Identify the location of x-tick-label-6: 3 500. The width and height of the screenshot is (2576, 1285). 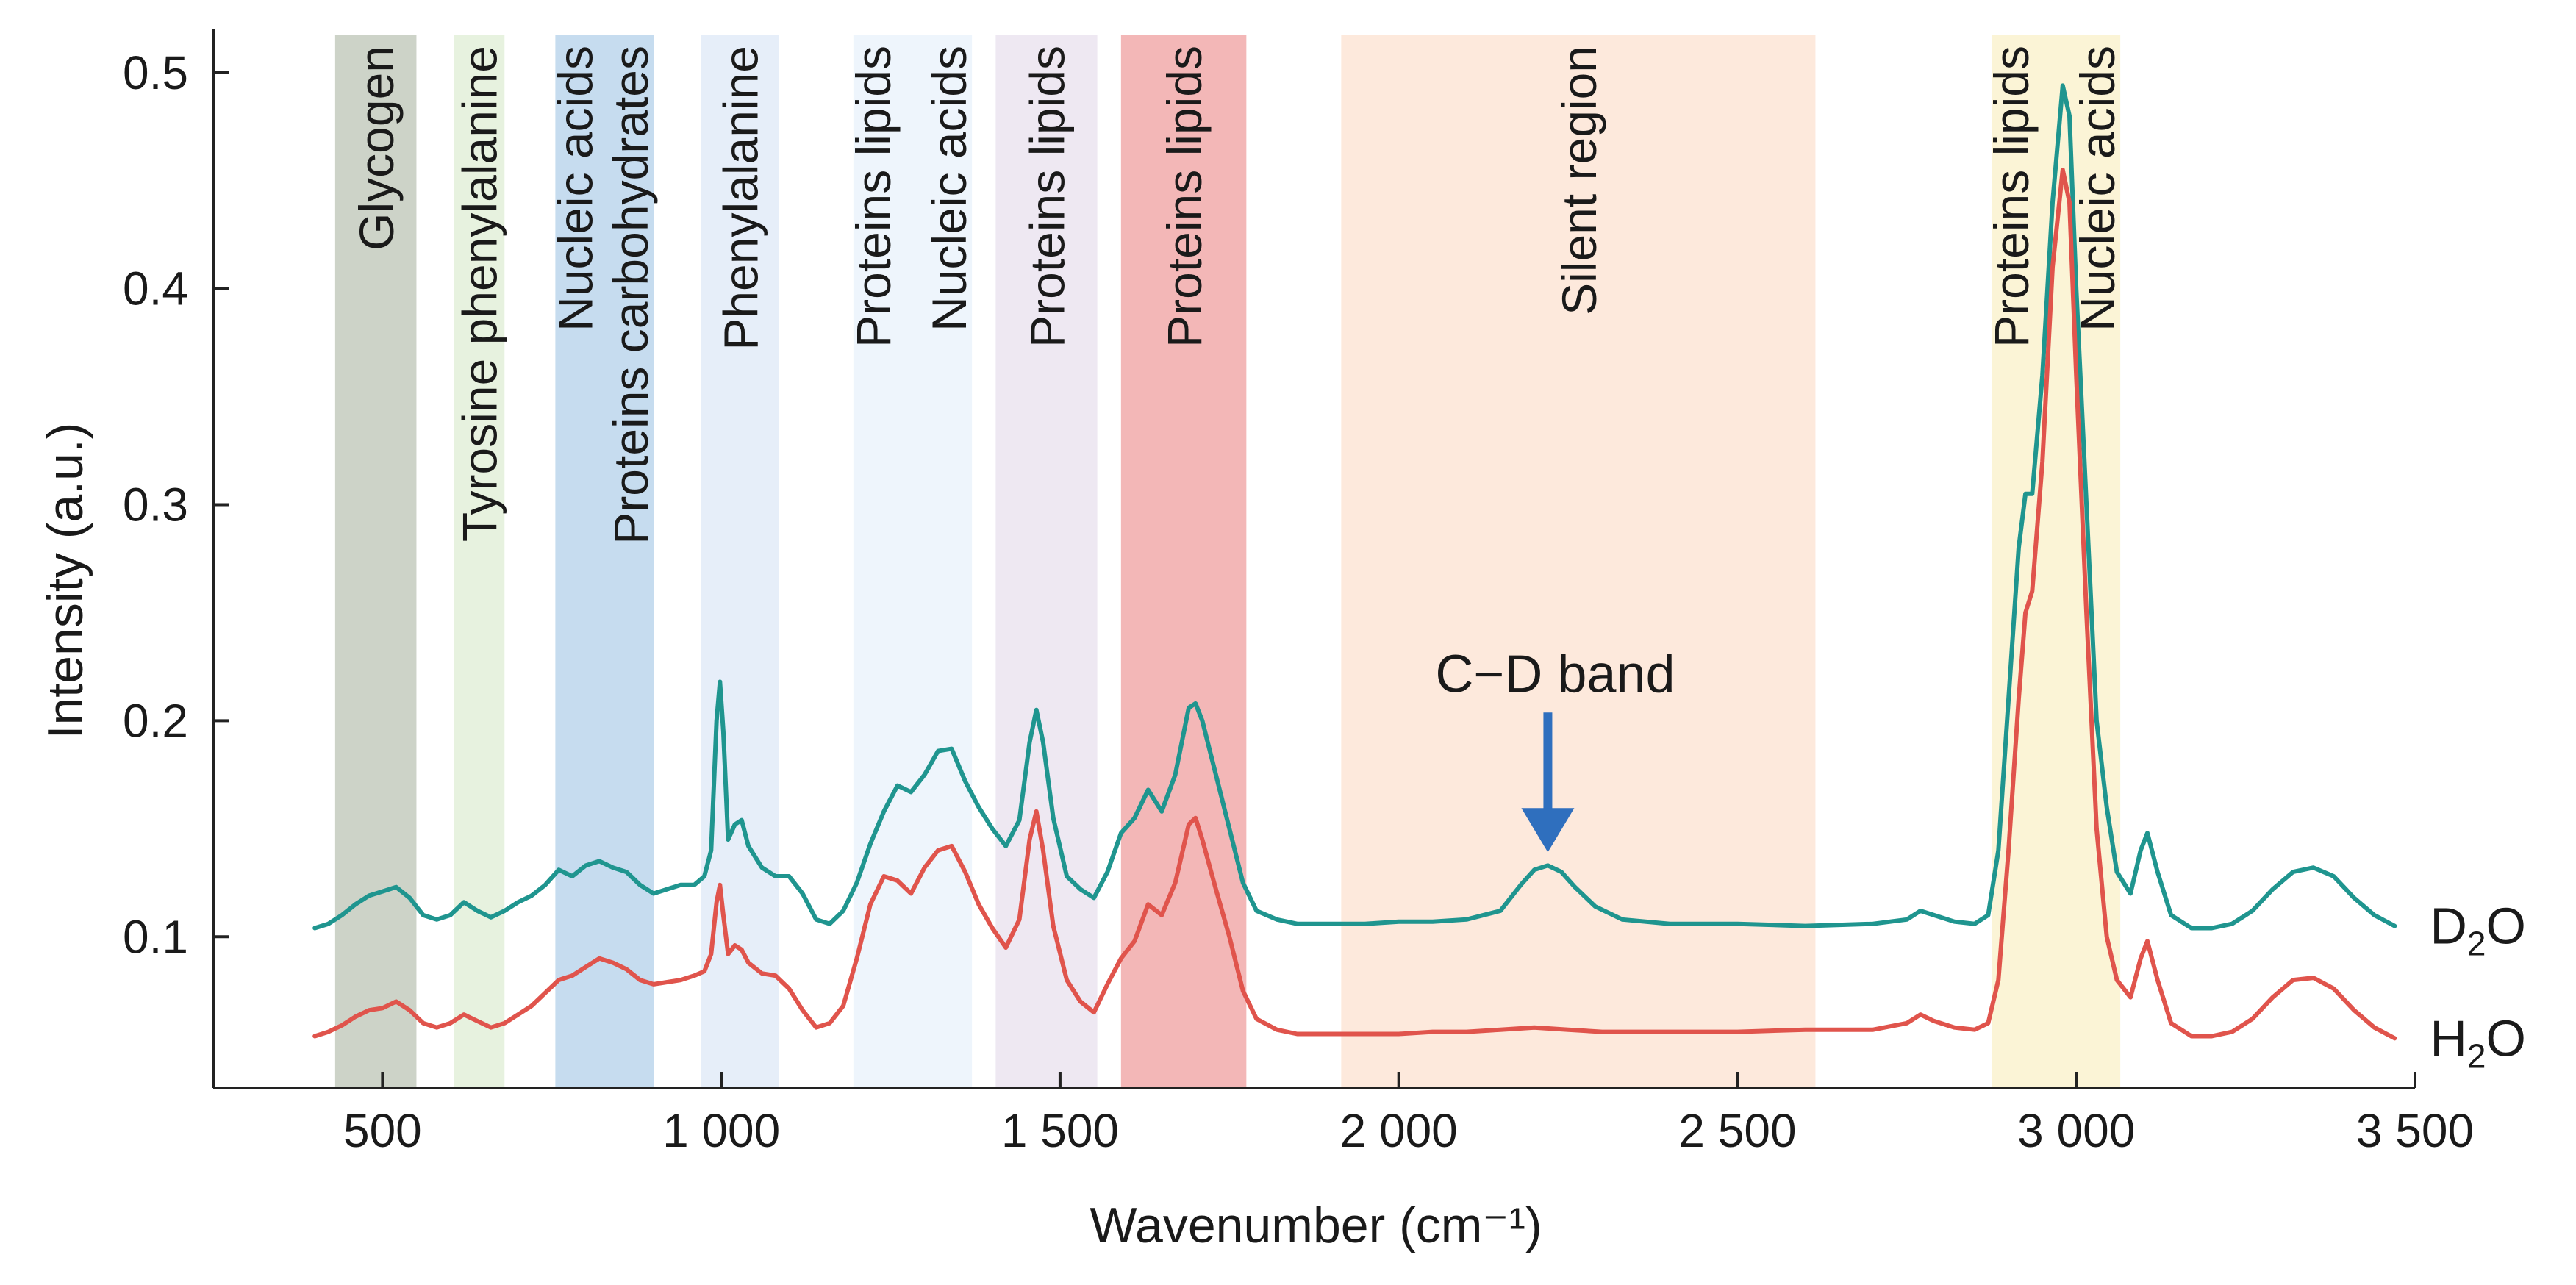
(2415, 1130).